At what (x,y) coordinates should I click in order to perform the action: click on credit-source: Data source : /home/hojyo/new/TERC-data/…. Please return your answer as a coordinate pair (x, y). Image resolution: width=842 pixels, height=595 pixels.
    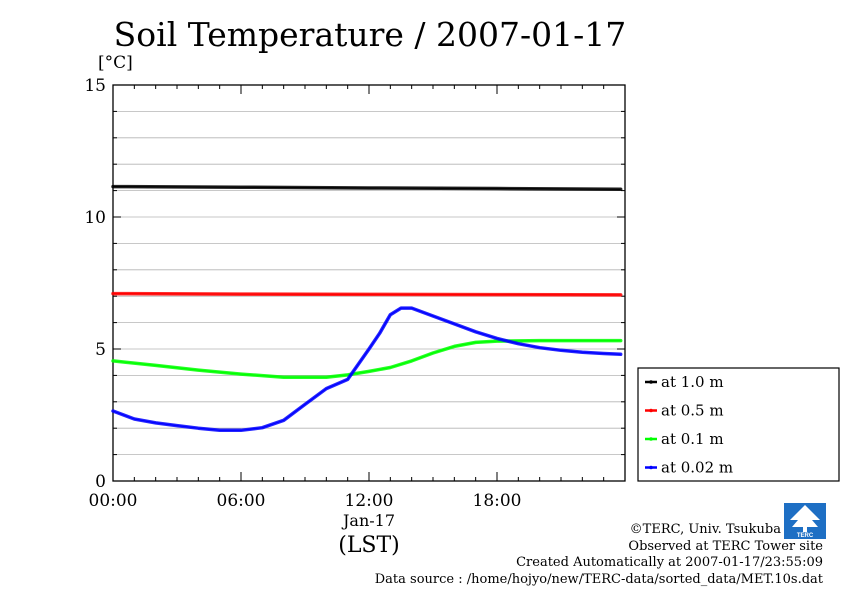
    Looking at the image, I should click on (599, 579).